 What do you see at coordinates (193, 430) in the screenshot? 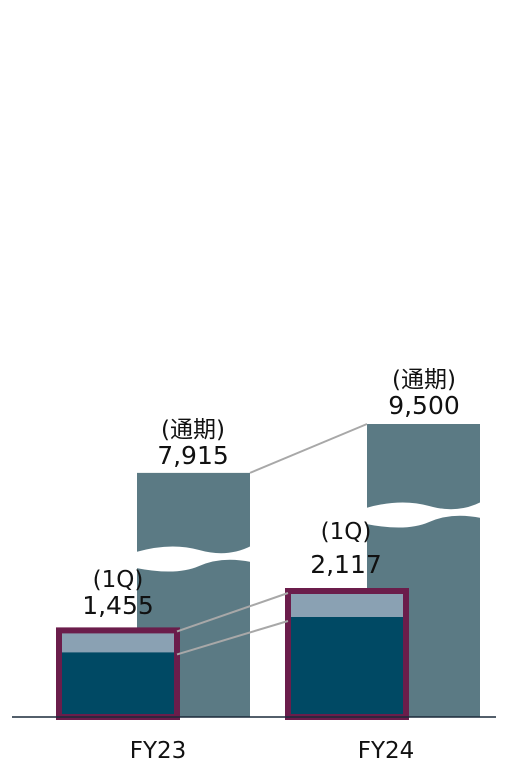
I see `full-year-tag-fy23: (通期)` at bounding box center [193, 430].